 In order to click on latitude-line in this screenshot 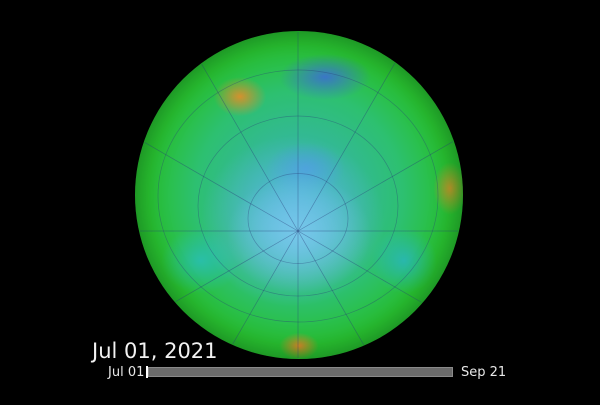, I will do `click(298, 218)`.